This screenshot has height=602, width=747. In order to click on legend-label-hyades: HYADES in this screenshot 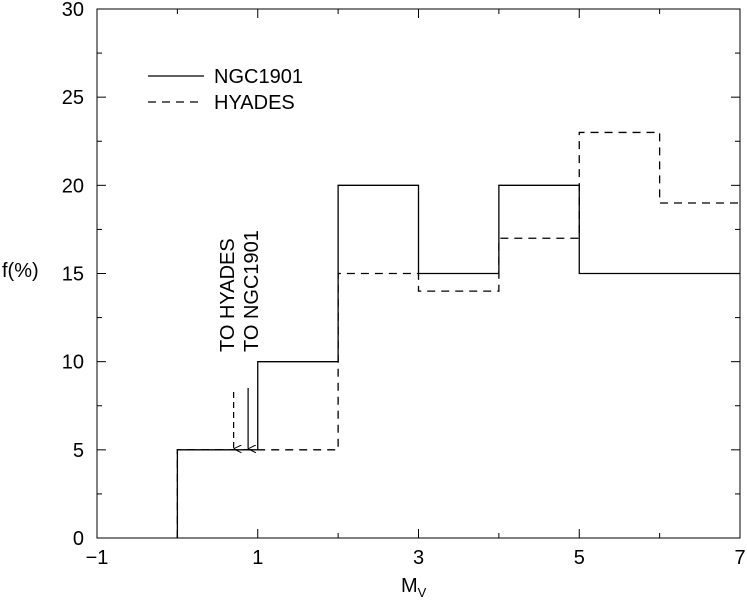, I will do `click(254, 103)`.